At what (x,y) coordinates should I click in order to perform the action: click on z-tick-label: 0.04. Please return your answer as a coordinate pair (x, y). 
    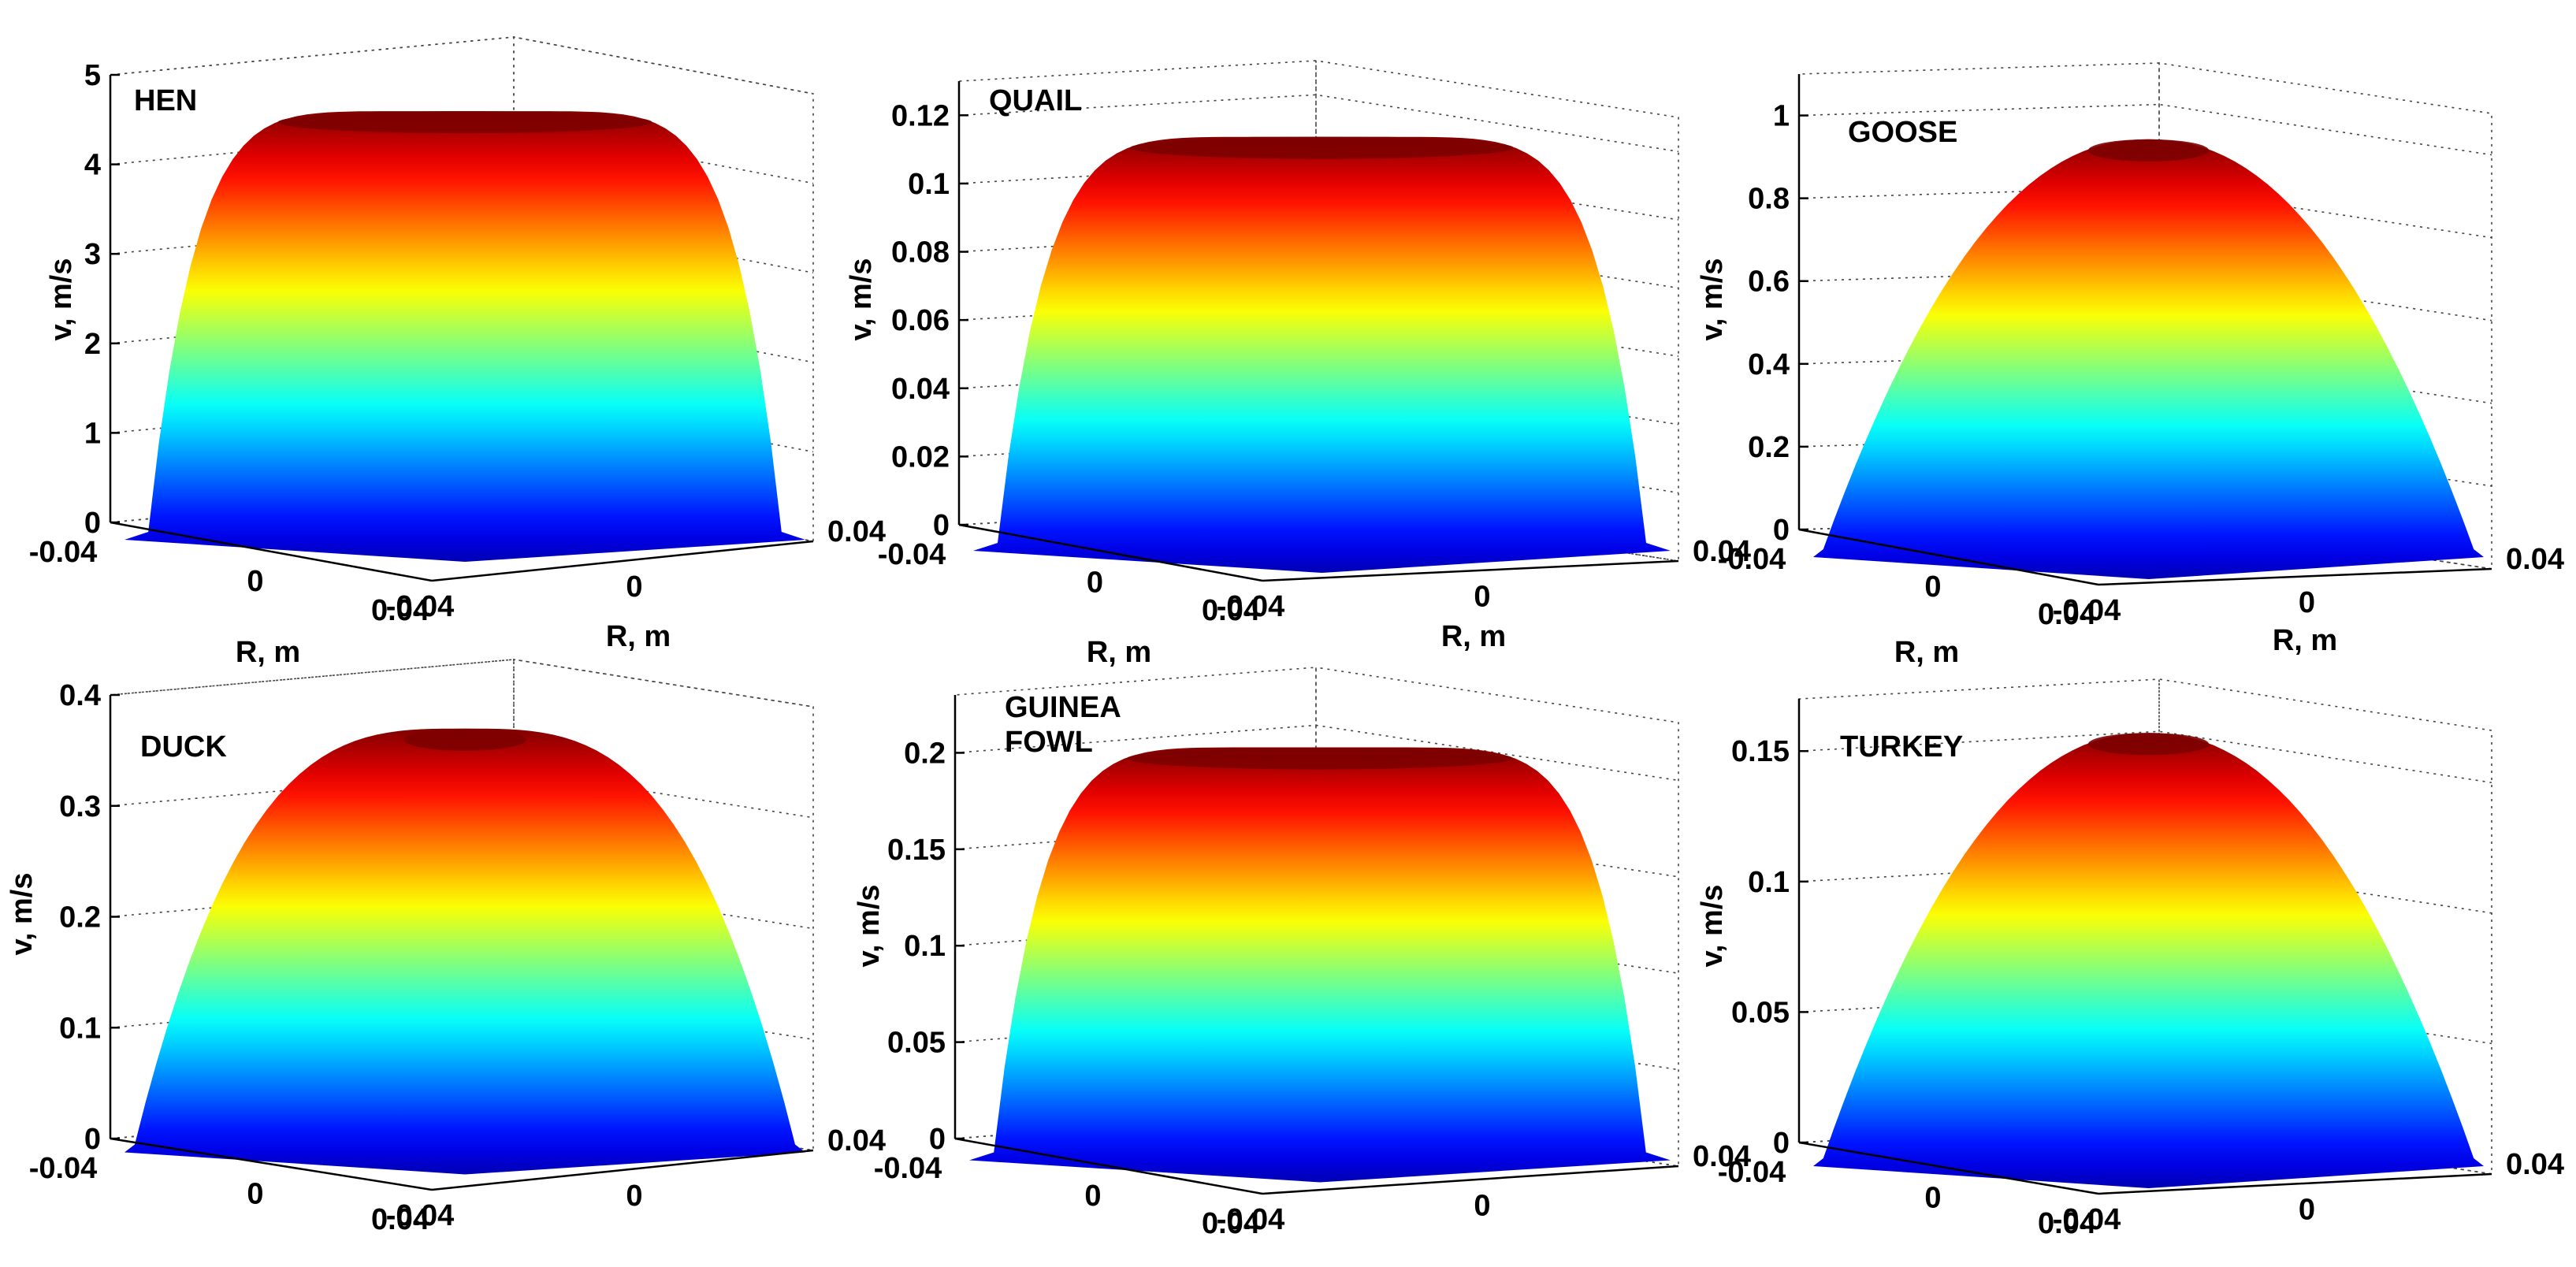
    Looking at the image, I should click on (920, 389).